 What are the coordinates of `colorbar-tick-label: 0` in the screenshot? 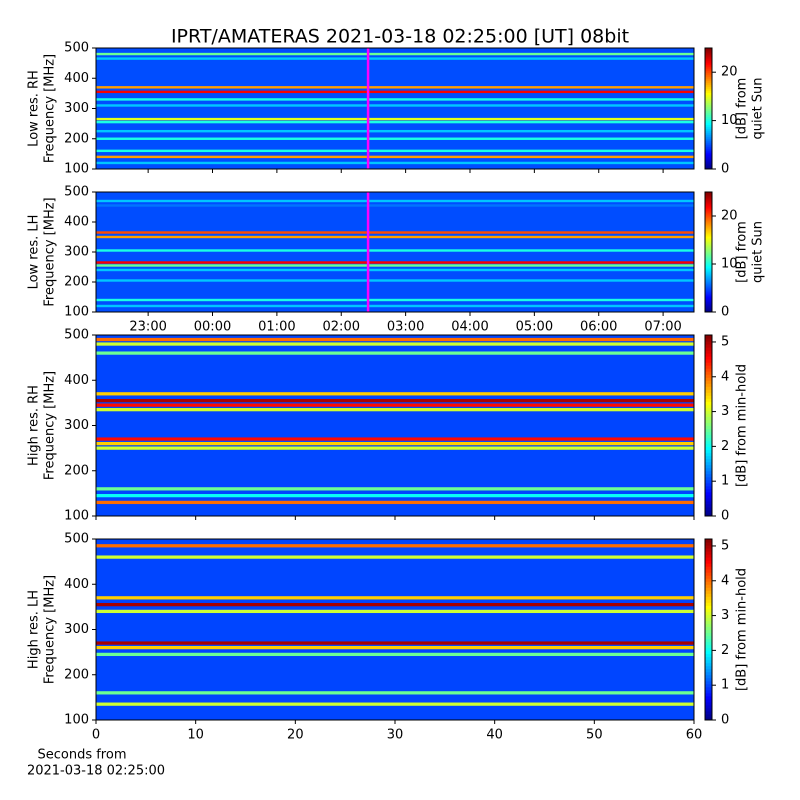 It's located at (725, 720).